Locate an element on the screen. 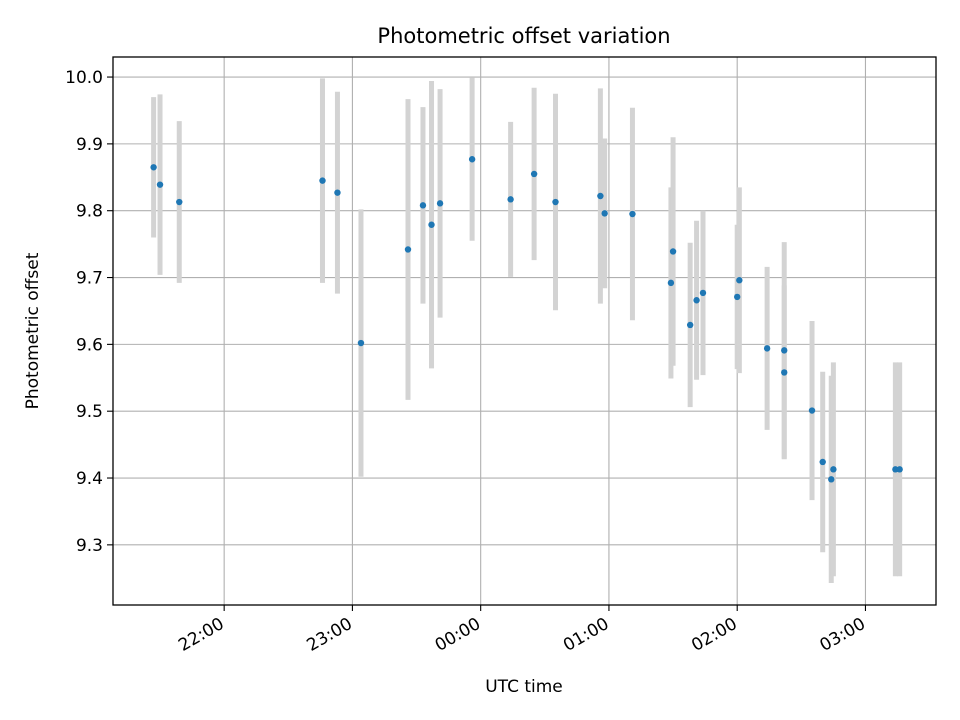  y-tick-label: 10.0 is located at coordinates (84, 78).